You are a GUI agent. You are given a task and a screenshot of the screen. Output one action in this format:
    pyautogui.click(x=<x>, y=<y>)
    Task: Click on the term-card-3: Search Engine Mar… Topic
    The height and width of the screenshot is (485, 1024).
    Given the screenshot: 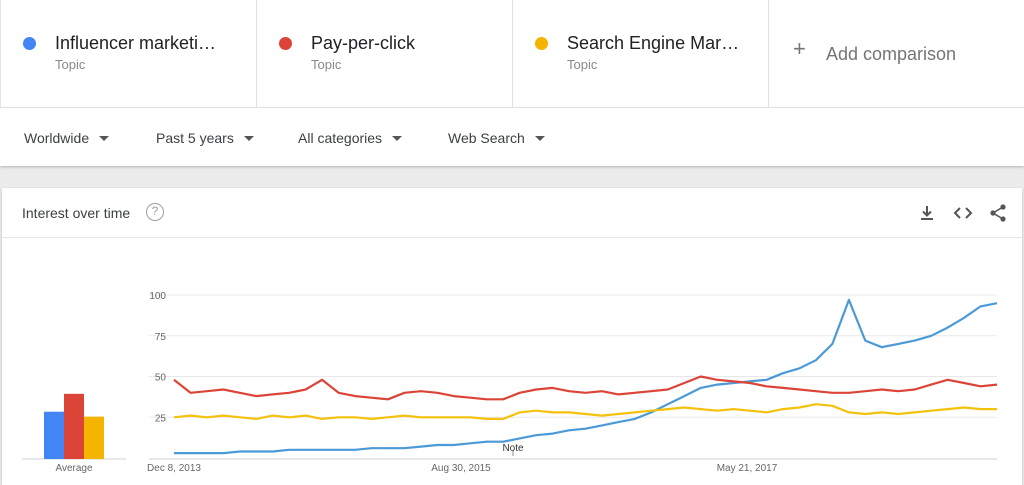 What is the action you would take?
    pyautogui.click(x=640, y=54)
    